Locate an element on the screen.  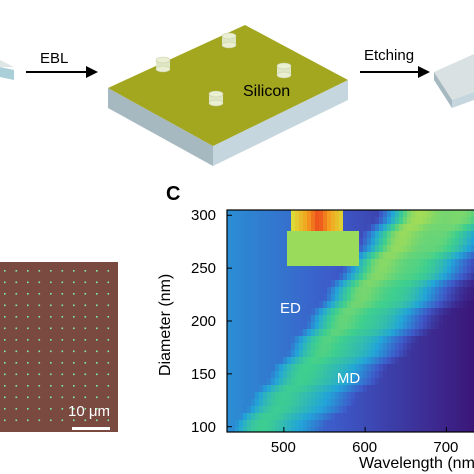
micrograph is located at coordinates (59, 347).